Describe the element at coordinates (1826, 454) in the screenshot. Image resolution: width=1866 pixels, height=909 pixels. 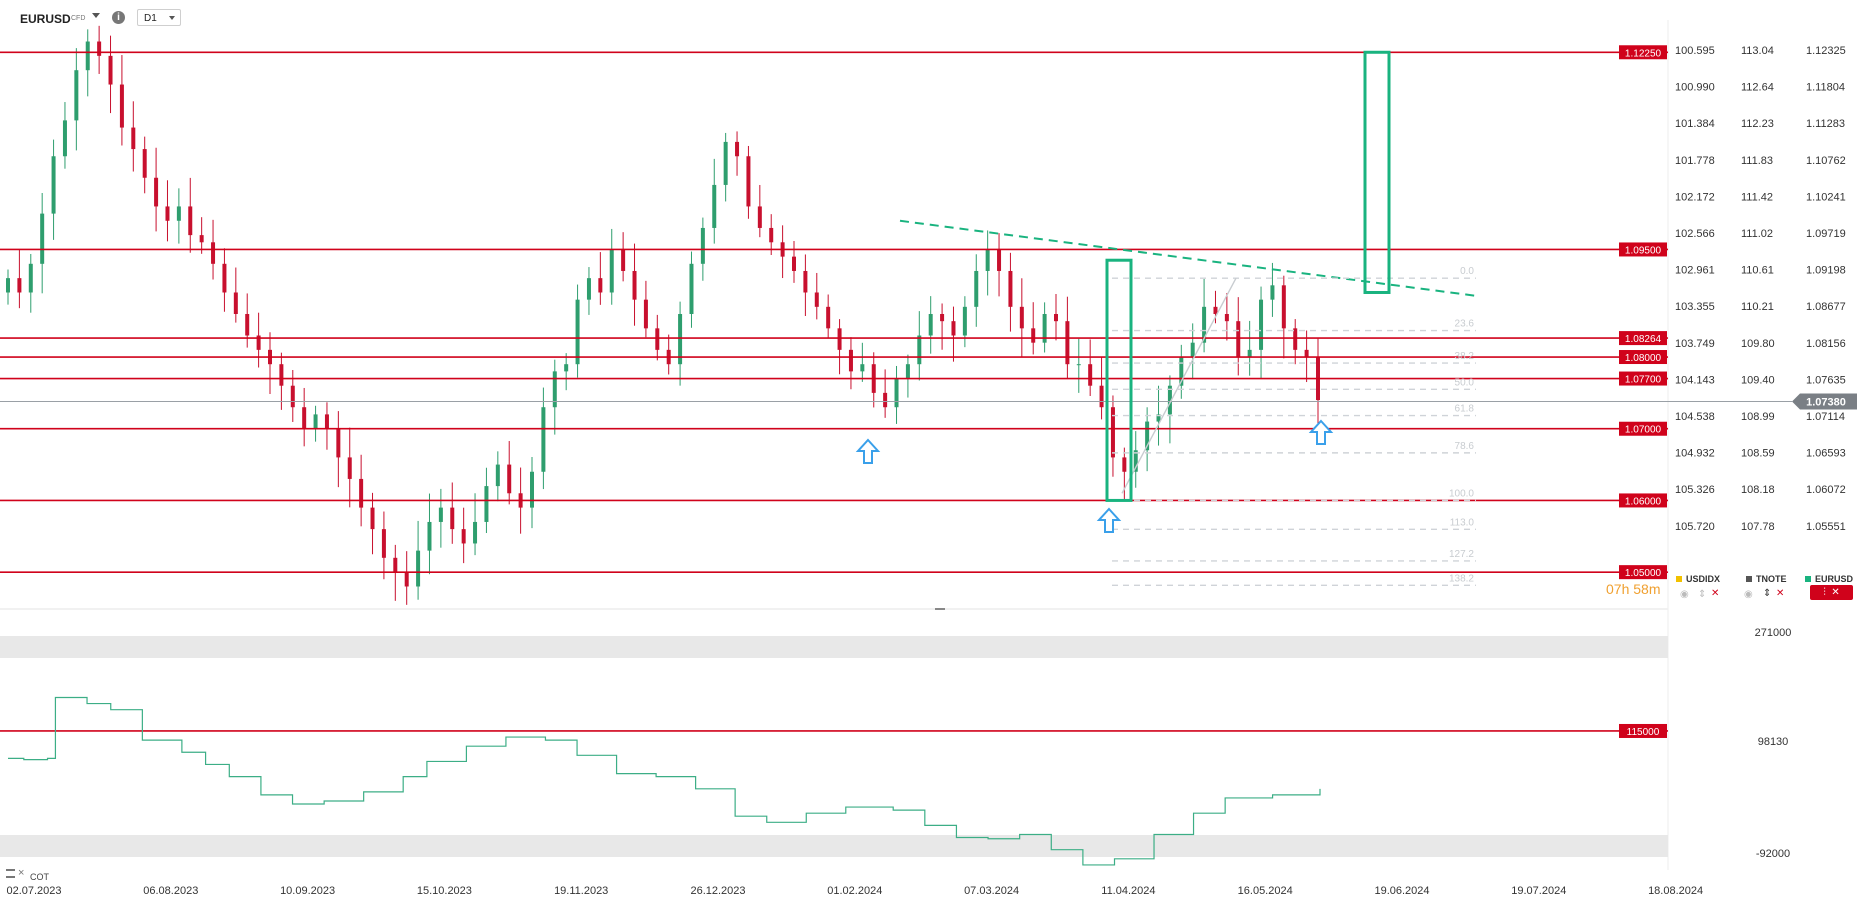
I see `eurusd-axis-tick: 1.06593` at that location.